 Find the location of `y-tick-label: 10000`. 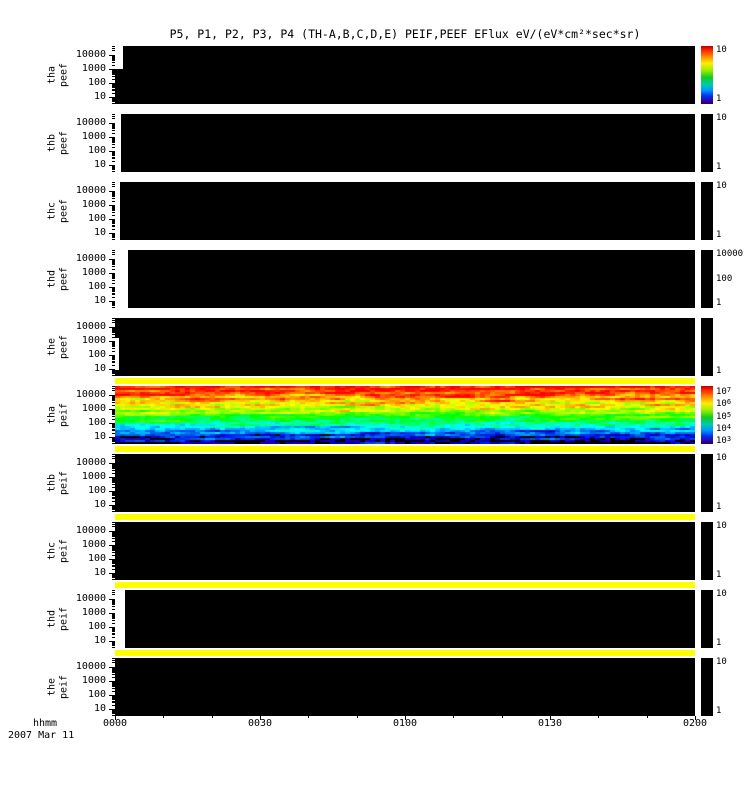

y-tick-label: 10000 is located at coordinates (90, 326).